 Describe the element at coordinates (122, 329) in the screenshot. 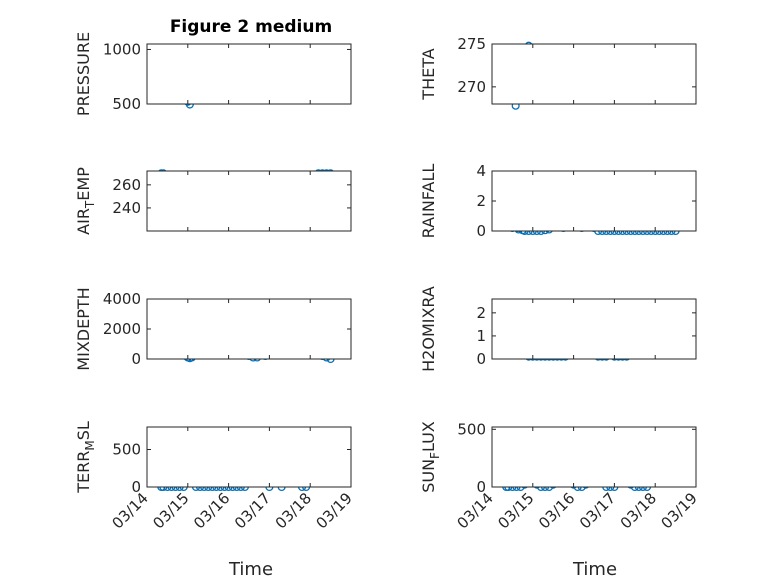

I see `y-tick-label: 2000` at that location.